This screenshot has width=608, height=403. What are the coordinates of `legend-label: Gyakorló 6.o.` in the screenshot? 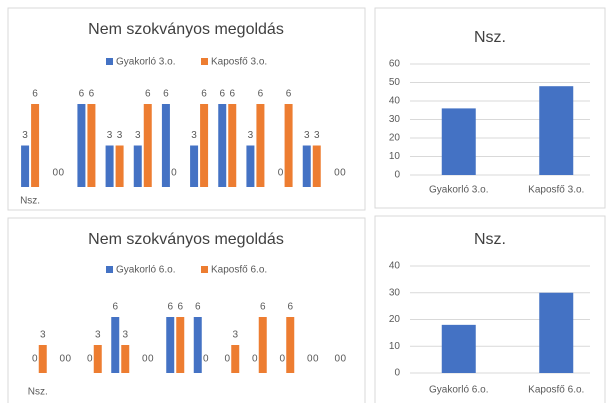 It's located at (145, 270).